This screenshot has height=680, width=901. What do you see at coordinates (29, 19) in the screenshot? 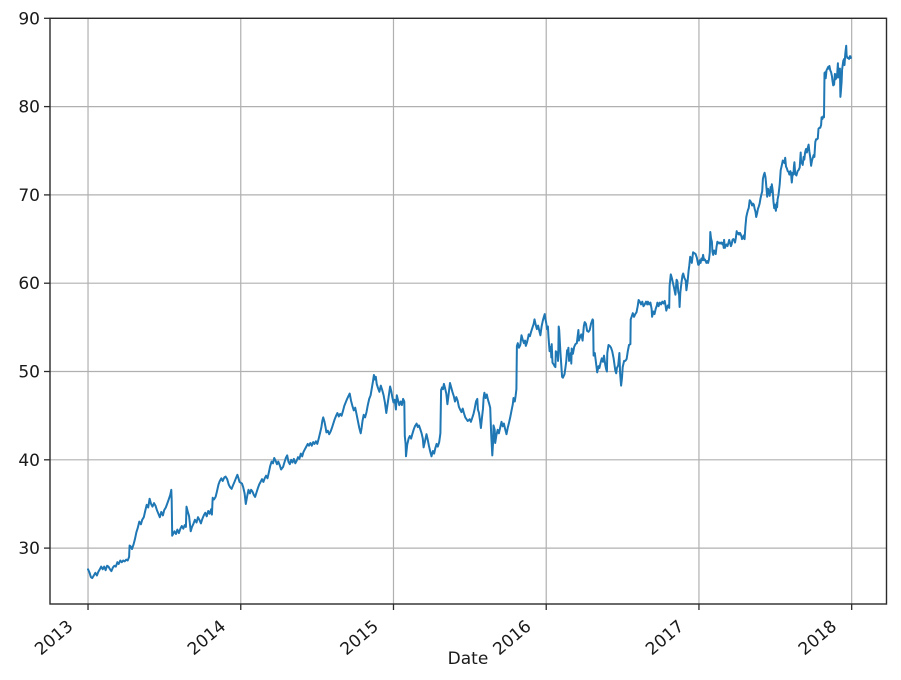
I see `y-tick-label: 90` at bounding box center [29, 19].